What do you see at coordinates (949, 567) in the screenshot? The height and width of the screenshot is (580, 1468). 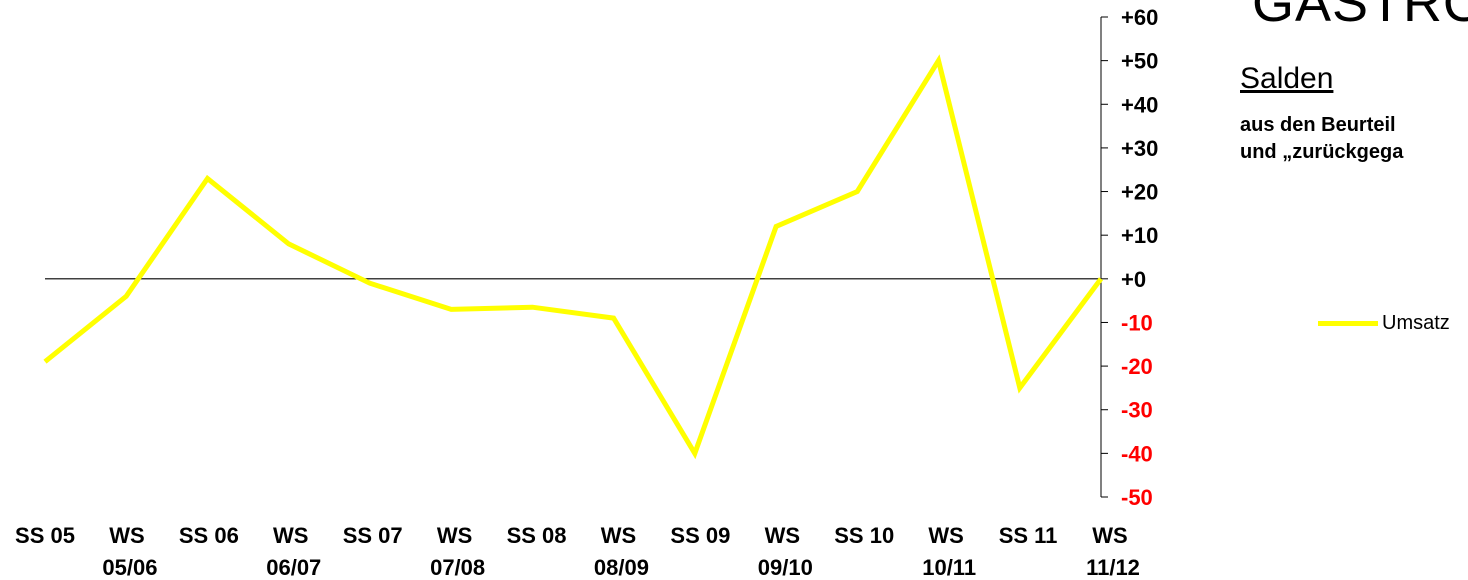 I see `x-category-label-line2: 10/11` at bounding box center [949, 567].